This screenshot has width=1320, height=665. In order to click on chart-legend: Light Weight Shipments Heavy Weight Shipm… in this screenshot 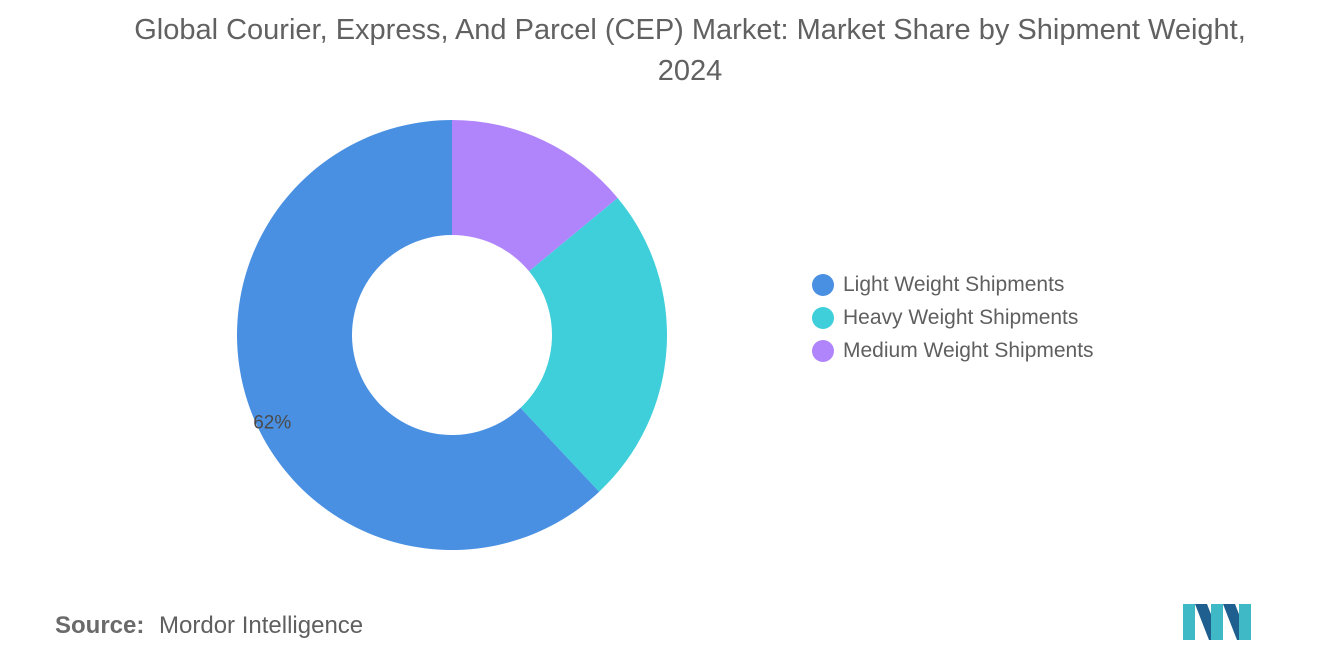, I will do `click(953, 317)`.